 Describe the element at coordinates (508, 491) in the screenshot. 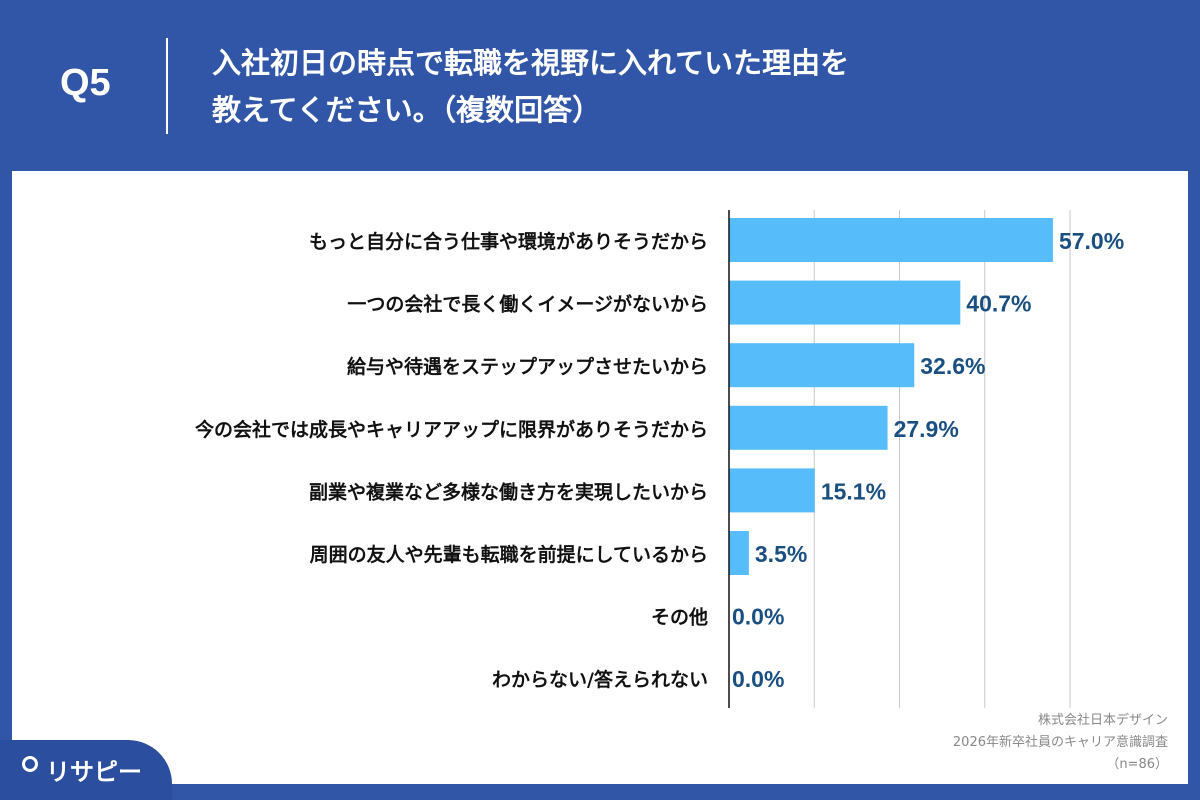

I see `category-label: 副業や複業など多様な働き方を実現したいから` at that location.